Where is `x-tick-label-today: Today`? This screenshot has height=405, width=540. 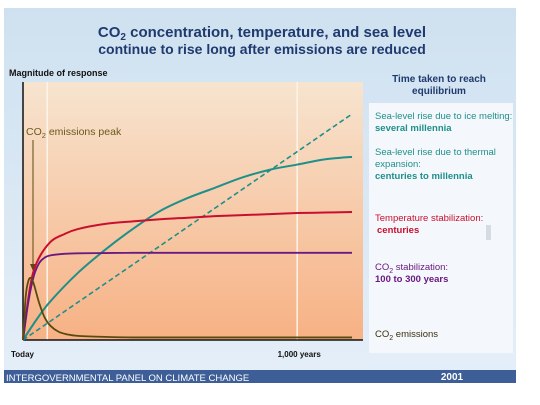 x-tick-label-today: Today is located at coordinates (23, 354).